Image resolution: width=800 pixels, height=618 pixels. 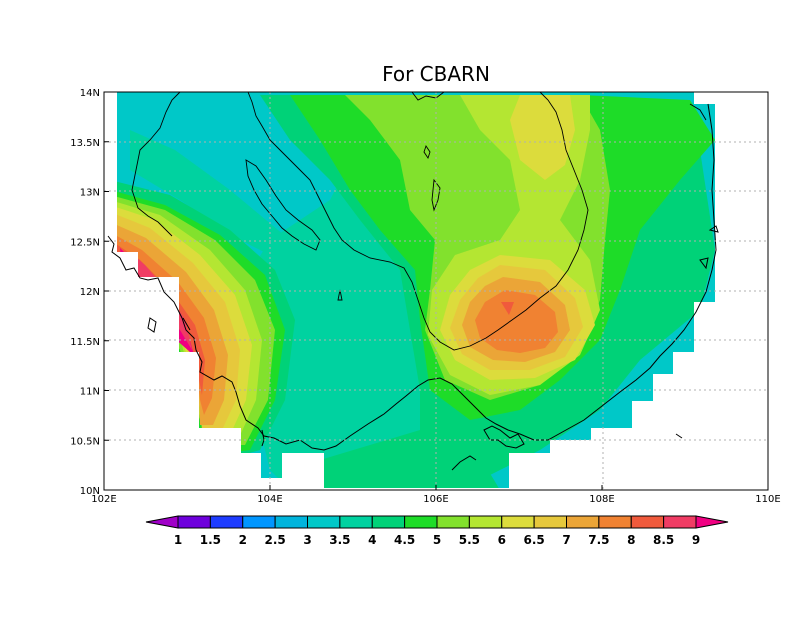 I want to click on colorbar-label: 4.5, so click(x=404, y=540).